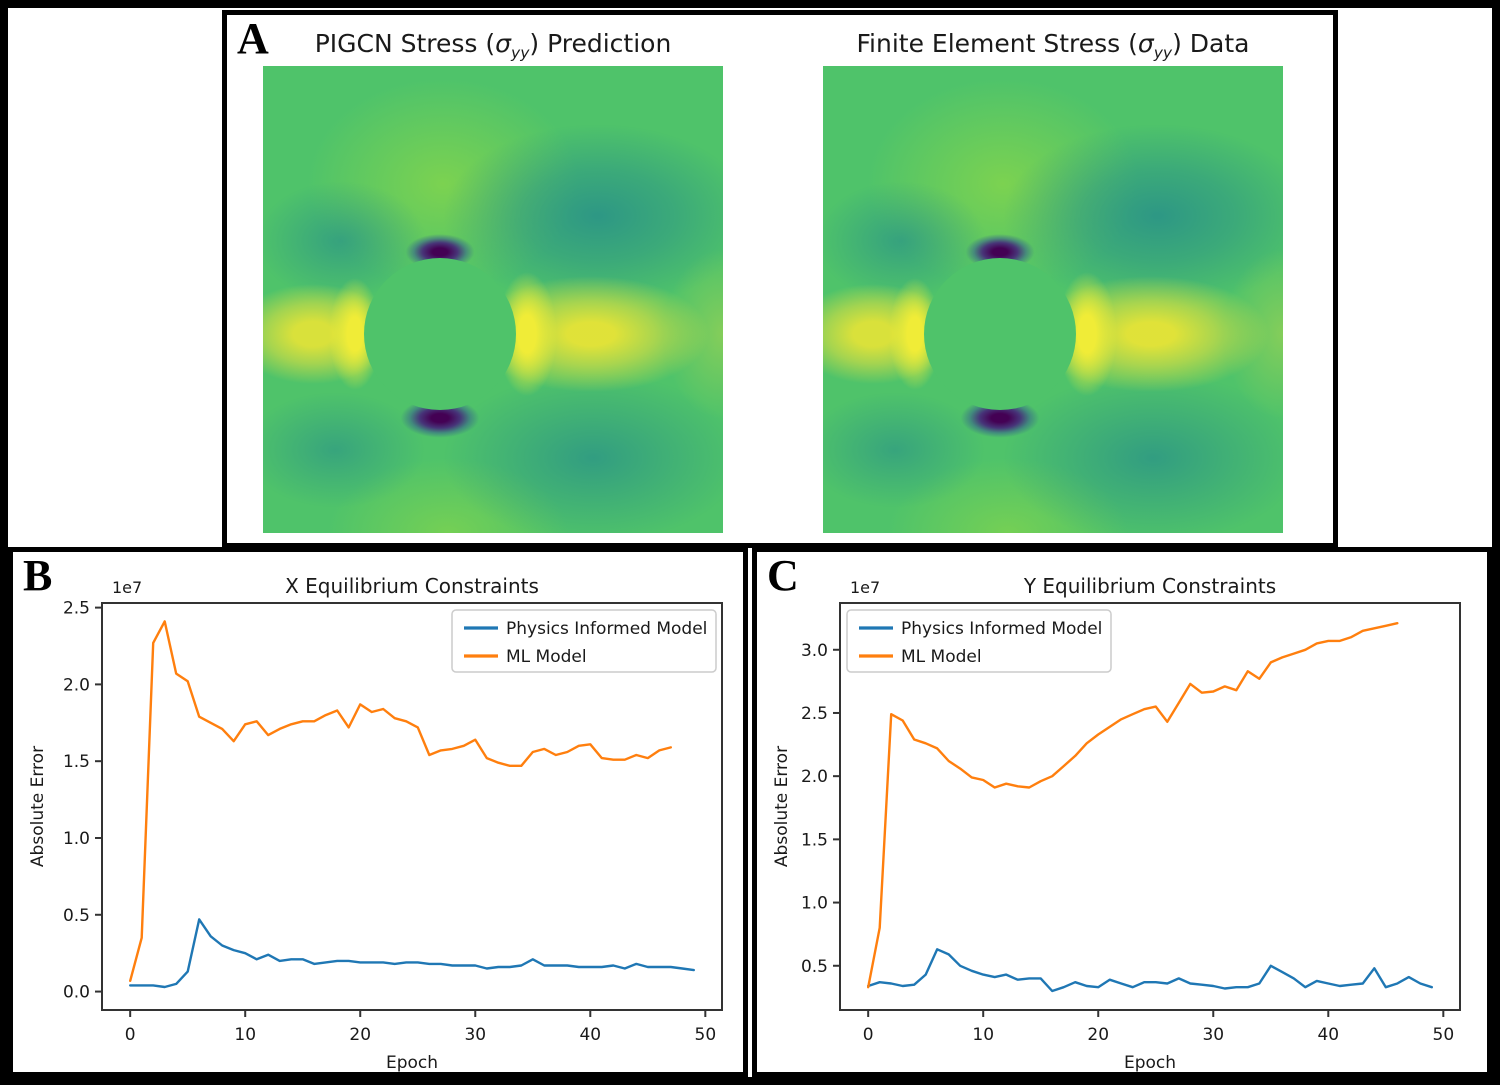 The height and width of the screenshot is (1085, 1500). I want to click on title-text: ) Prediction, so click(600, 43).